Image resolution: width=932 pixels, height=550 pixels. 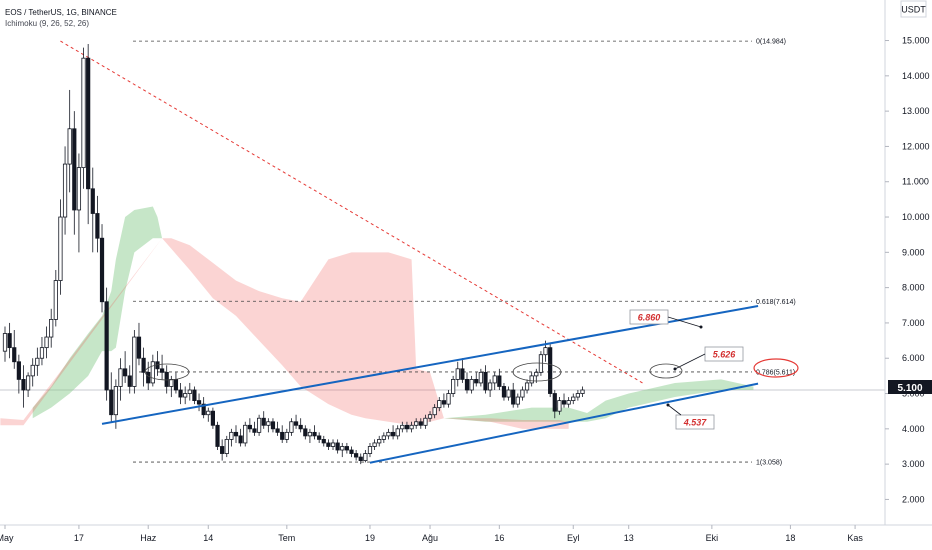 What do you see at coordinates (430, 538) in the screenshot?
I see `x-tick-label-6: Ağu` at bounding box center [430, 538].